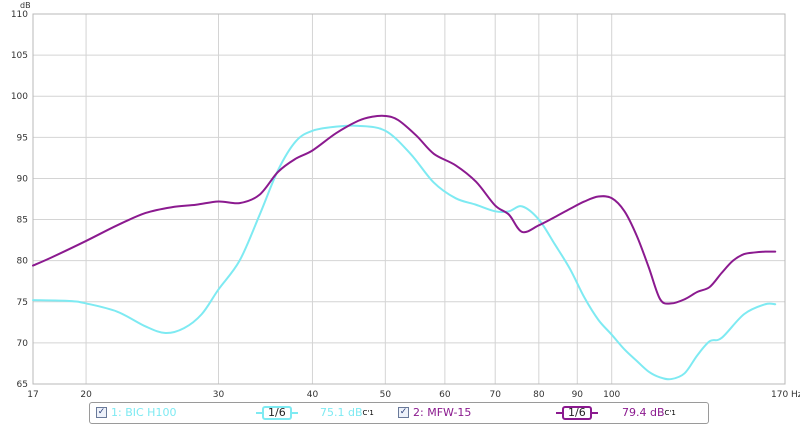 The height and width of the screenshot is (428, 800). I want to click on x-tick-label: 90, so click(578, 395).